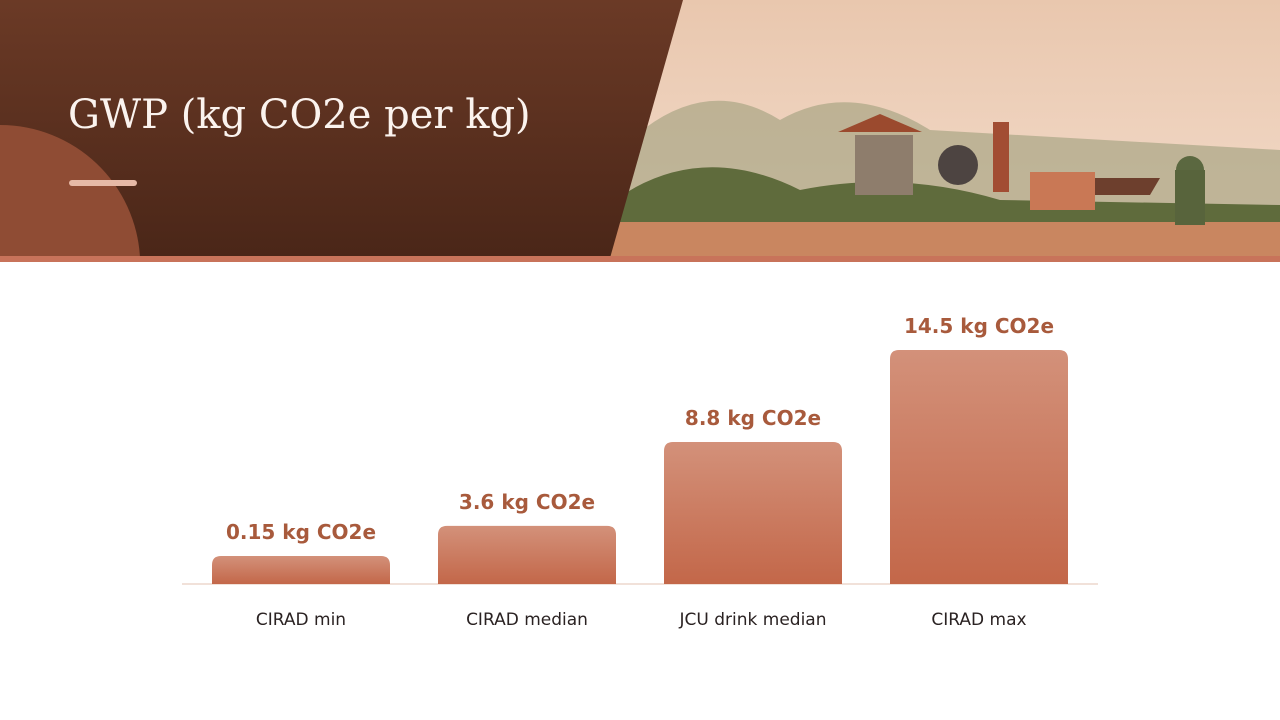 This screenshot has width=1280, height=720. Describe the element at coordinates (640, 259) in the screenshot. I see `header-rule` at that location.